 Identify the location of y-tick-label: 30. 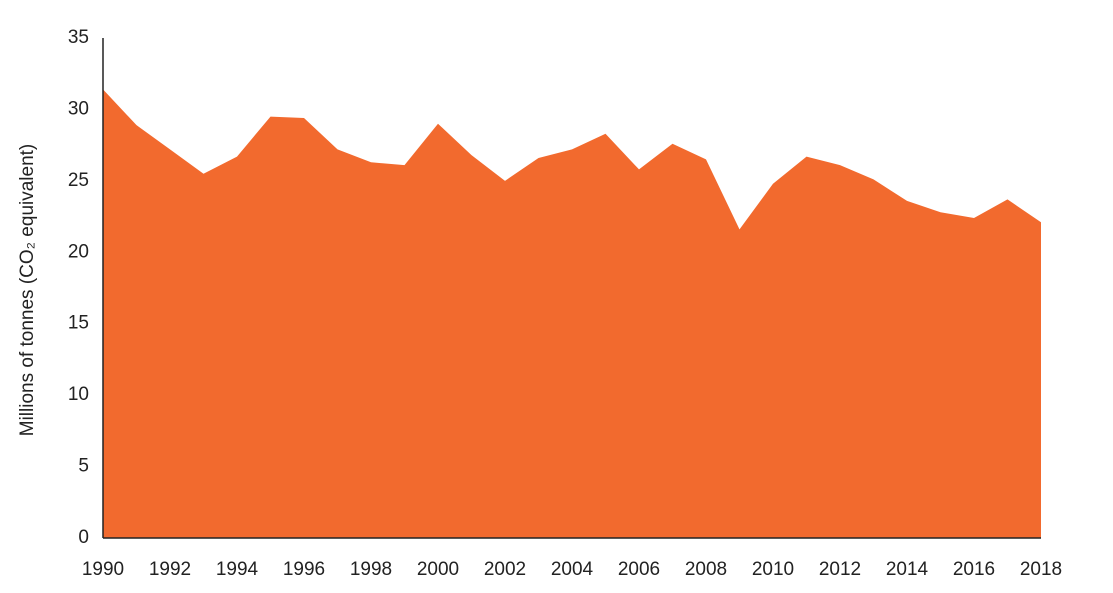
(78, 108).